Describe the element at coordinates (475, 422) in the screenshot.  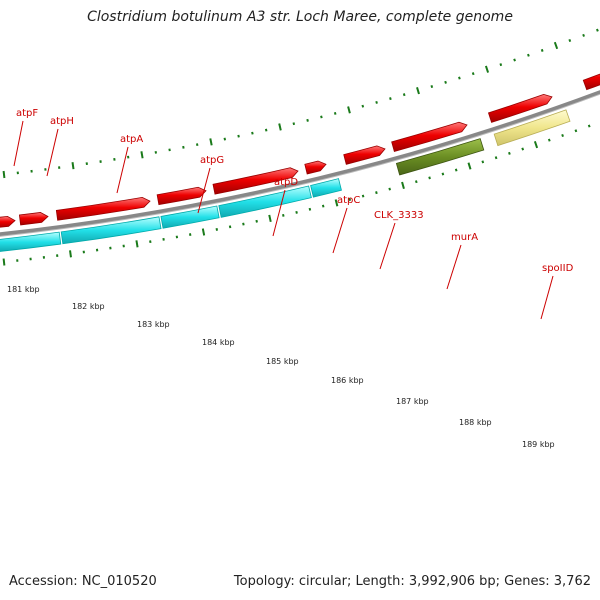
I see `kbp-label-188: 188 kbp` at that location.